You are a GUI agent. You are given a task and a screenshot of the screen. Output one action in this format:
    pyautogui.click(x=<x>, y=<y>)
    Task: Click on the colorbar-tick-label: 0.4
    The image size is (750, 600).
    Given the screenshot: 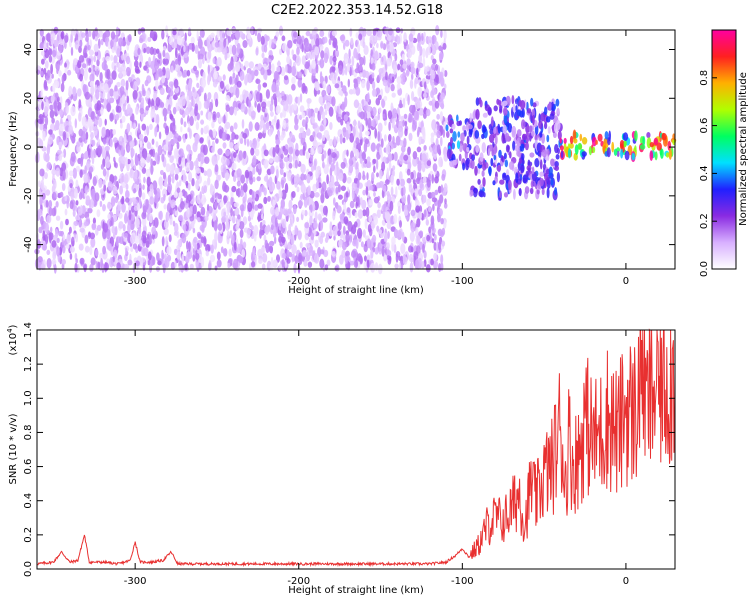 What is the action you would take?
    pyautogui.click(x=704, y=173)
    